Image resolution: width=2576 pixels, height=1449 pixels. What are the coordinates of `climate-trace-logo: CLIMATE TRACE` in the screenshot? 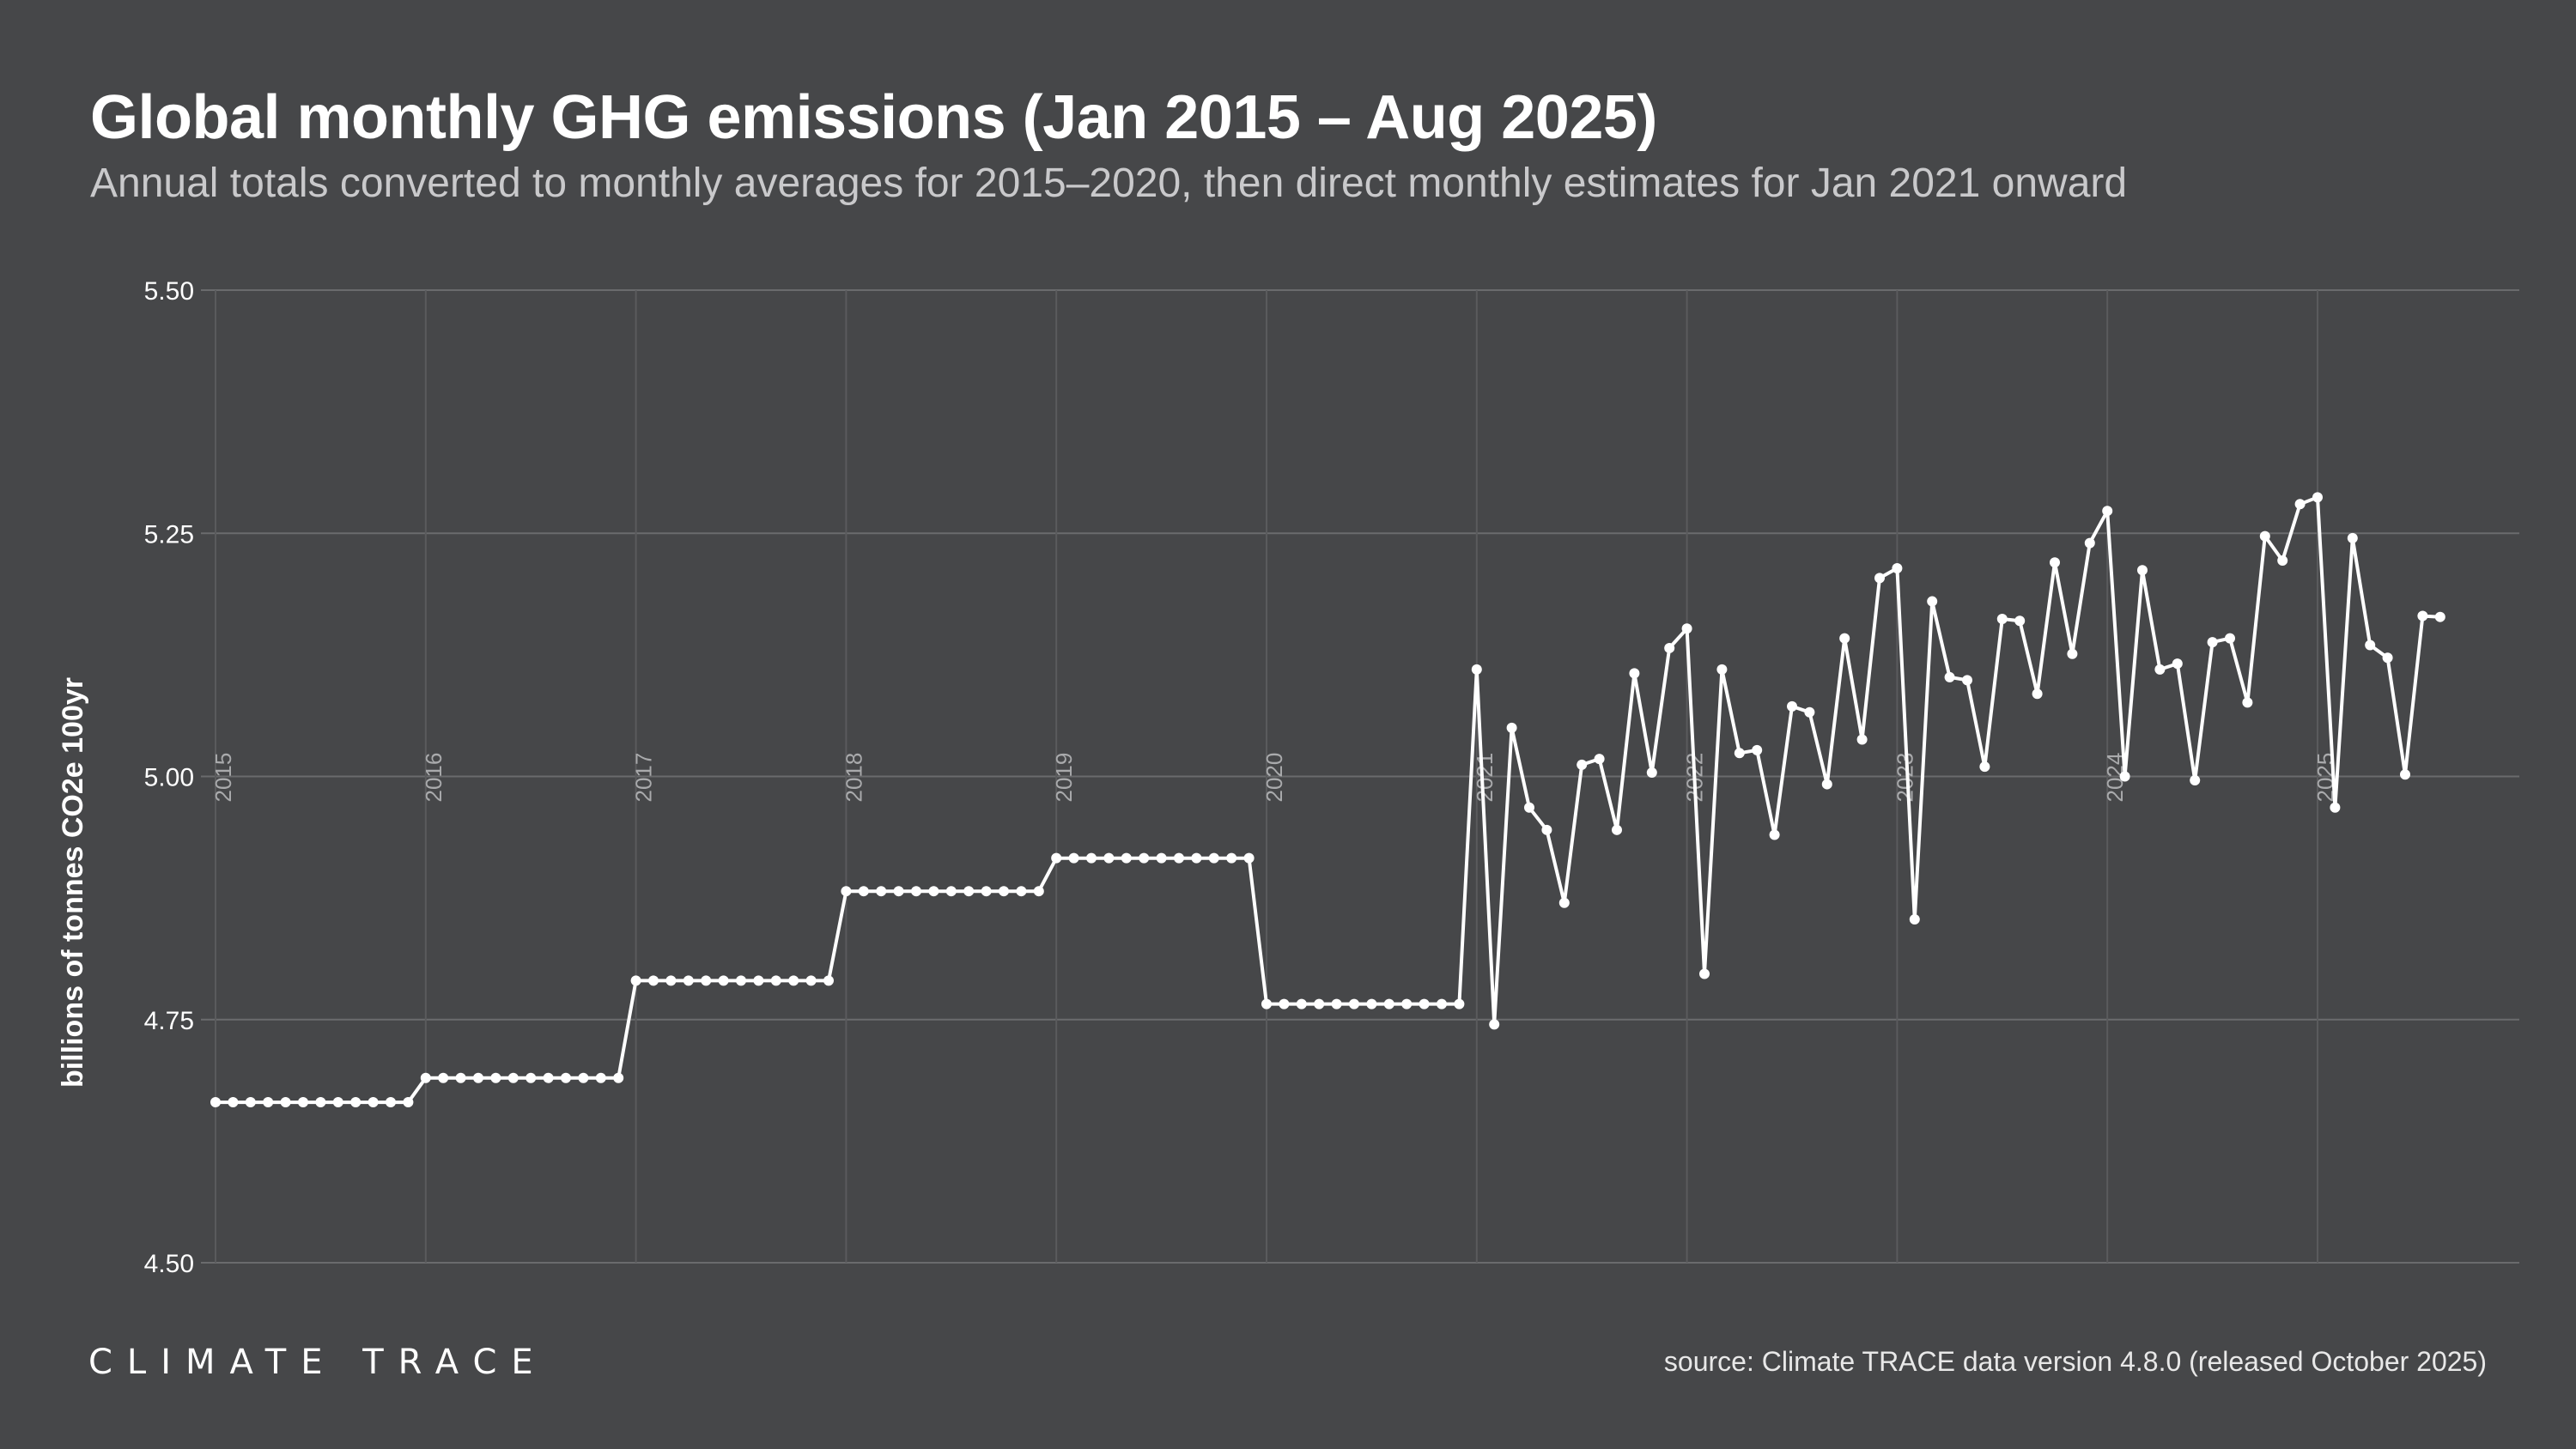 It's located at (318, 1362).